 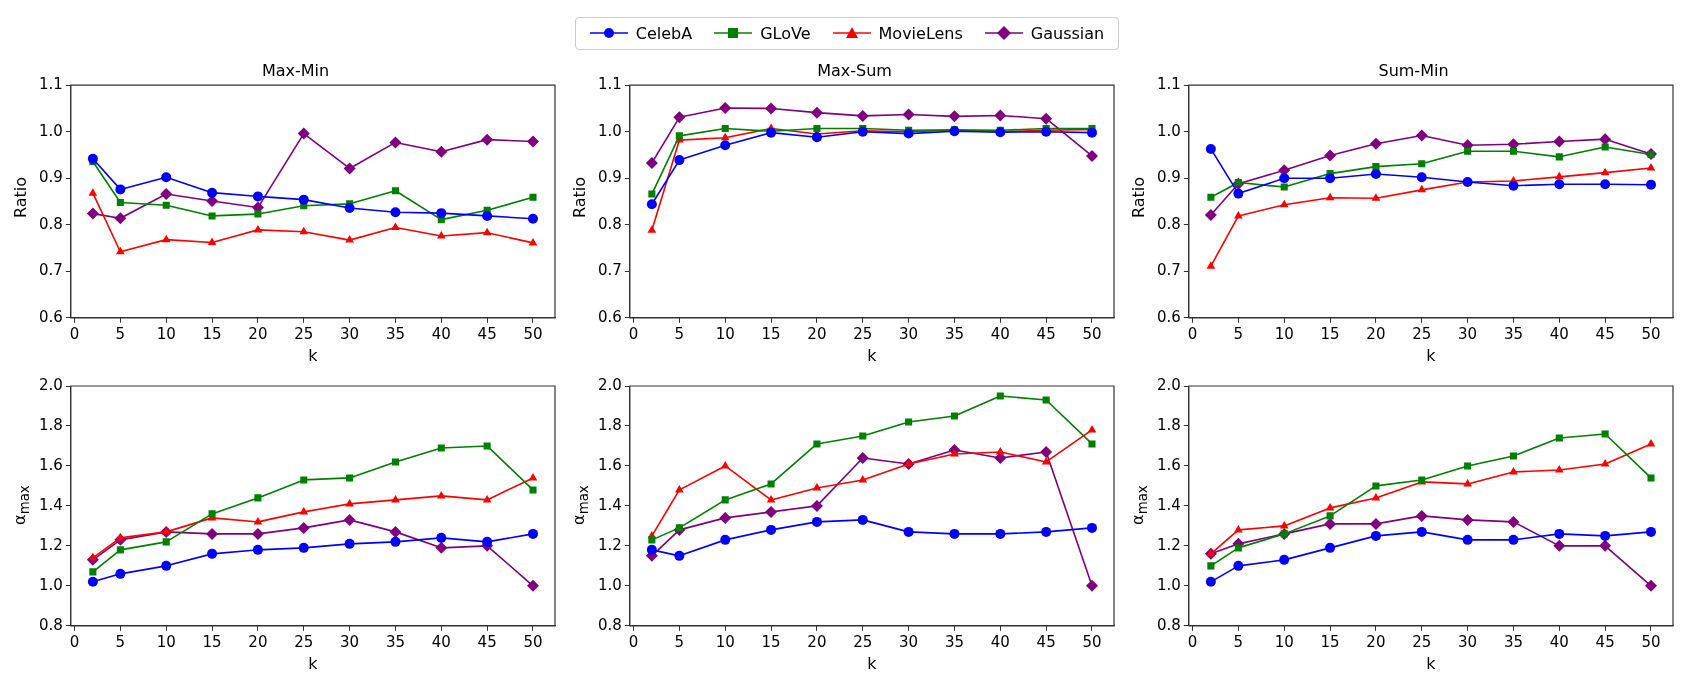 I want to click on legend-label: Gaussian, so click(x=1067, y=33).